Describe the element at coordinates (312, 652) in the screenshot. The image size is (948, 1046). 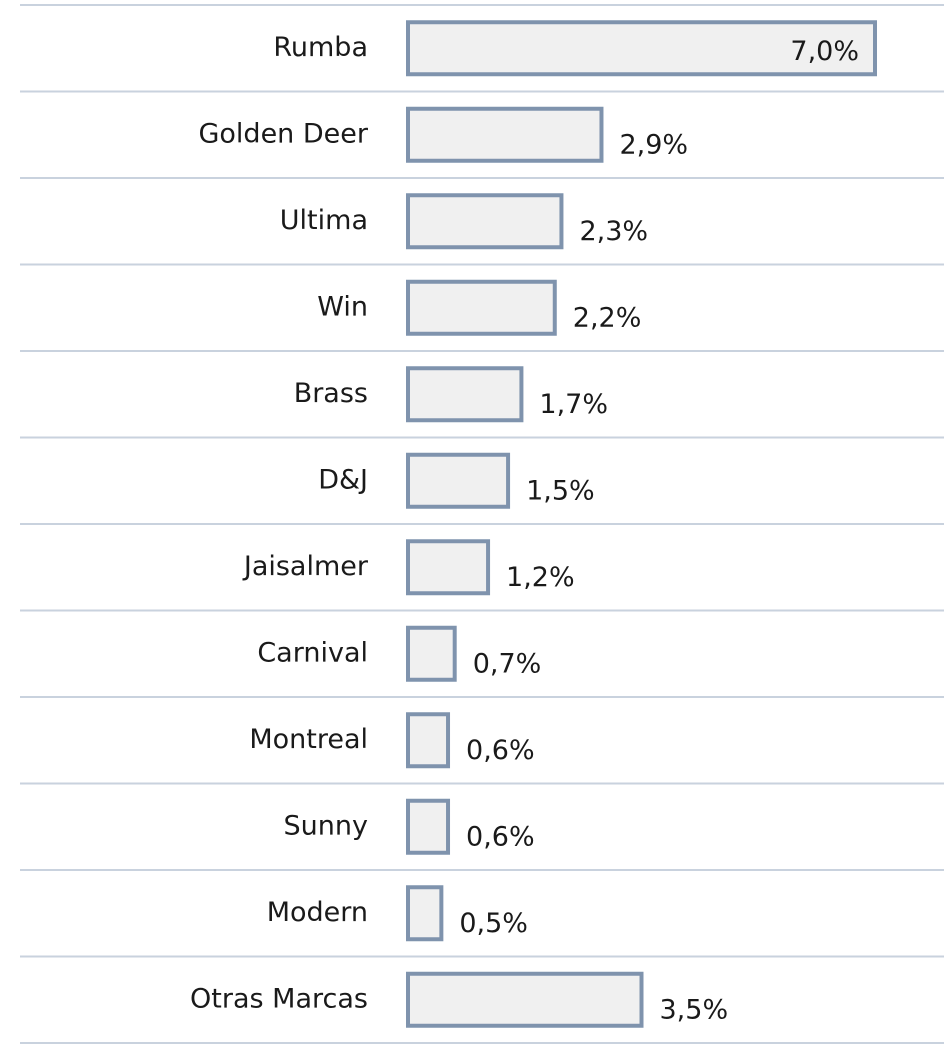
I see `category-label: Carnival` at that location.